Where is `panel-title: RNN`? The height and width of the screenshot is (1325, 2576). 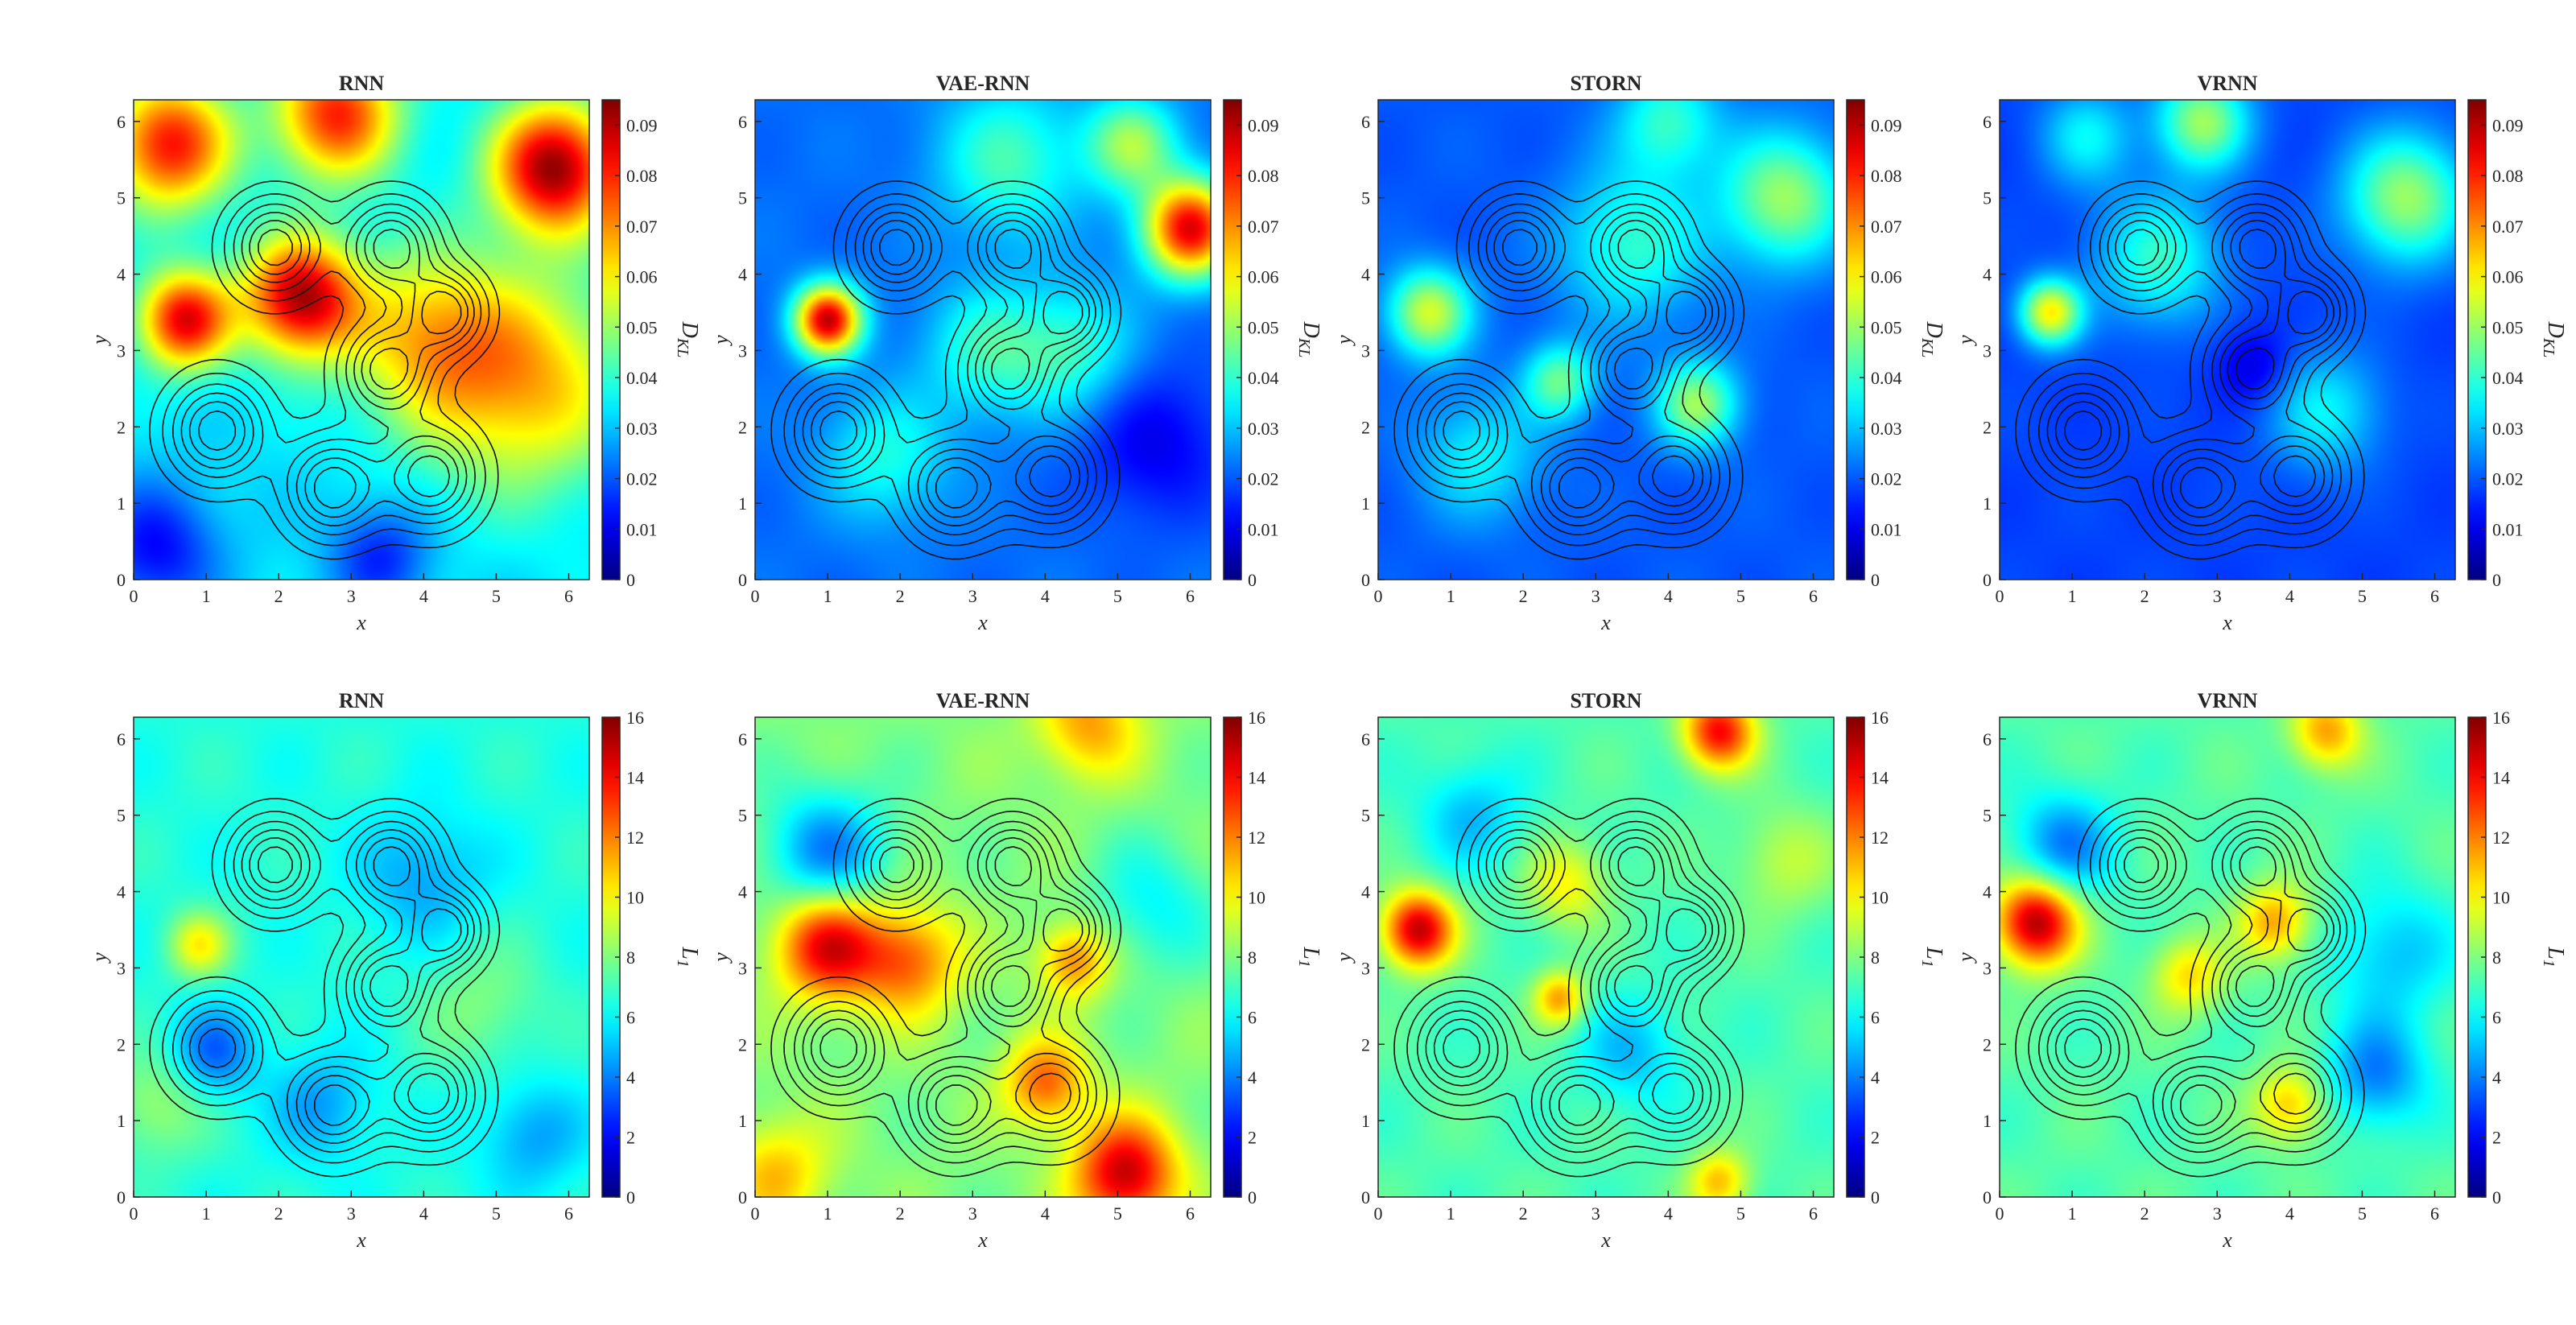
panel-title: RNN is located at coordinates (362, 701).